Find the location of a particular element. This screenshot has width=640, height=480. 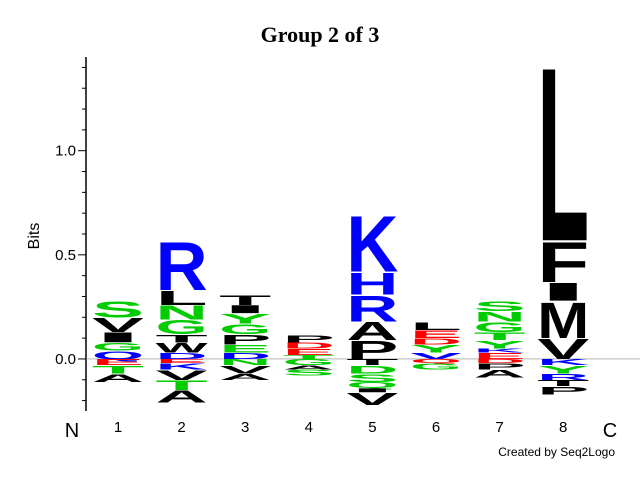

x-tick-label: 8 is located at coordinates (563, 427).